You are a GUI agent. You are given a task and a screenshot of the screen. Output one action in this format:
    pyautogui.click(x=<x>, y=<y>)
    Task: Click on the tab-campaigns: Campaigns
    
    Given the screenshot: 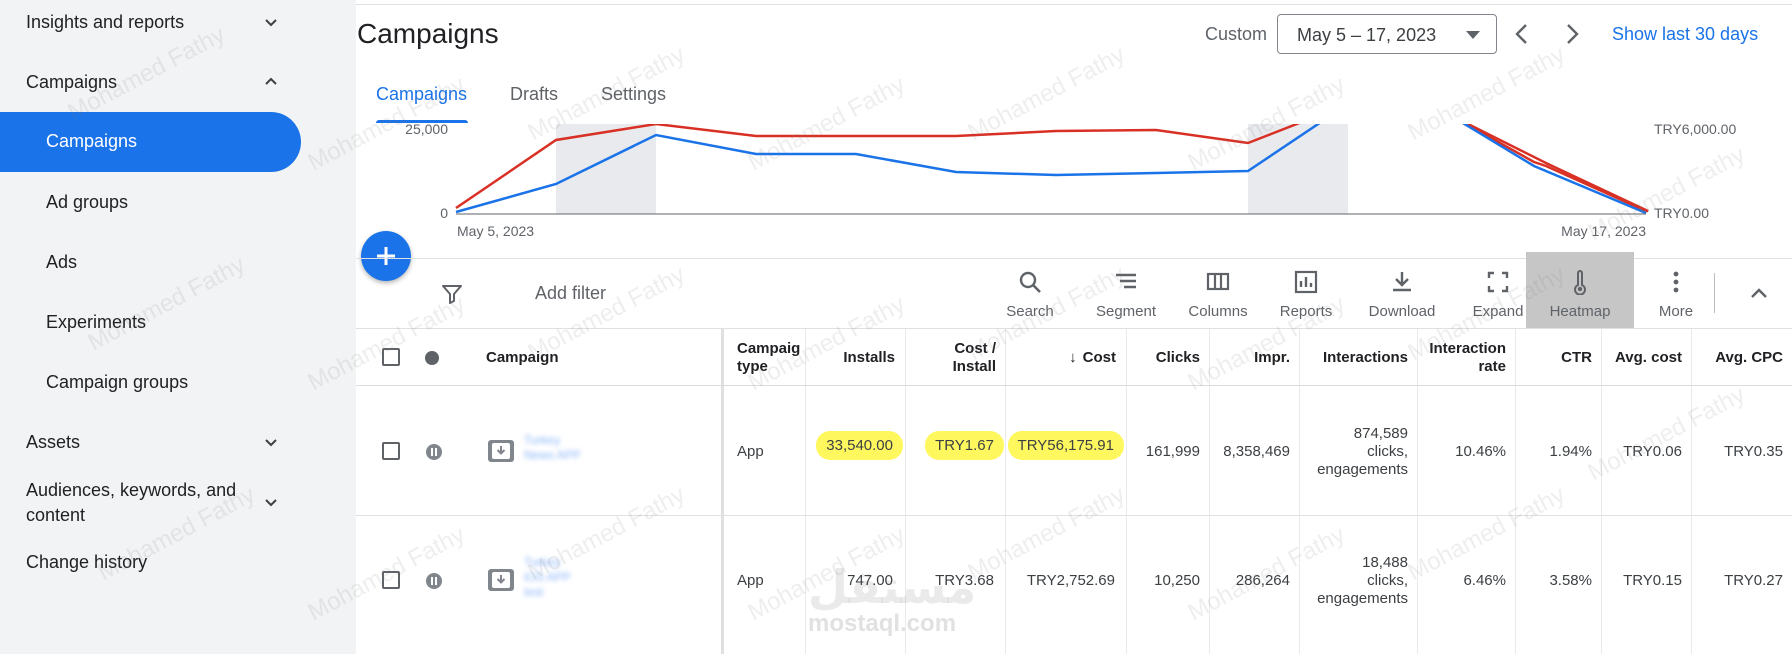 What is the action you would take?
    pyautogui.click(x=422, y=94)
    